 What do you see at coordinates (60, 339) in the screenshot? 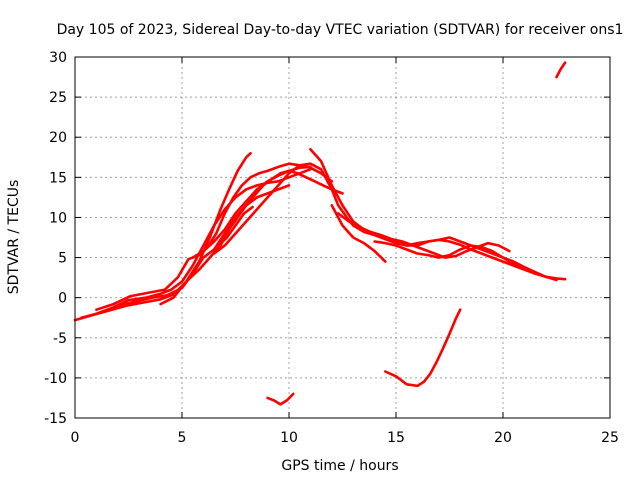
I see `y-tick-label: -5` at bounding box center [60, 339].